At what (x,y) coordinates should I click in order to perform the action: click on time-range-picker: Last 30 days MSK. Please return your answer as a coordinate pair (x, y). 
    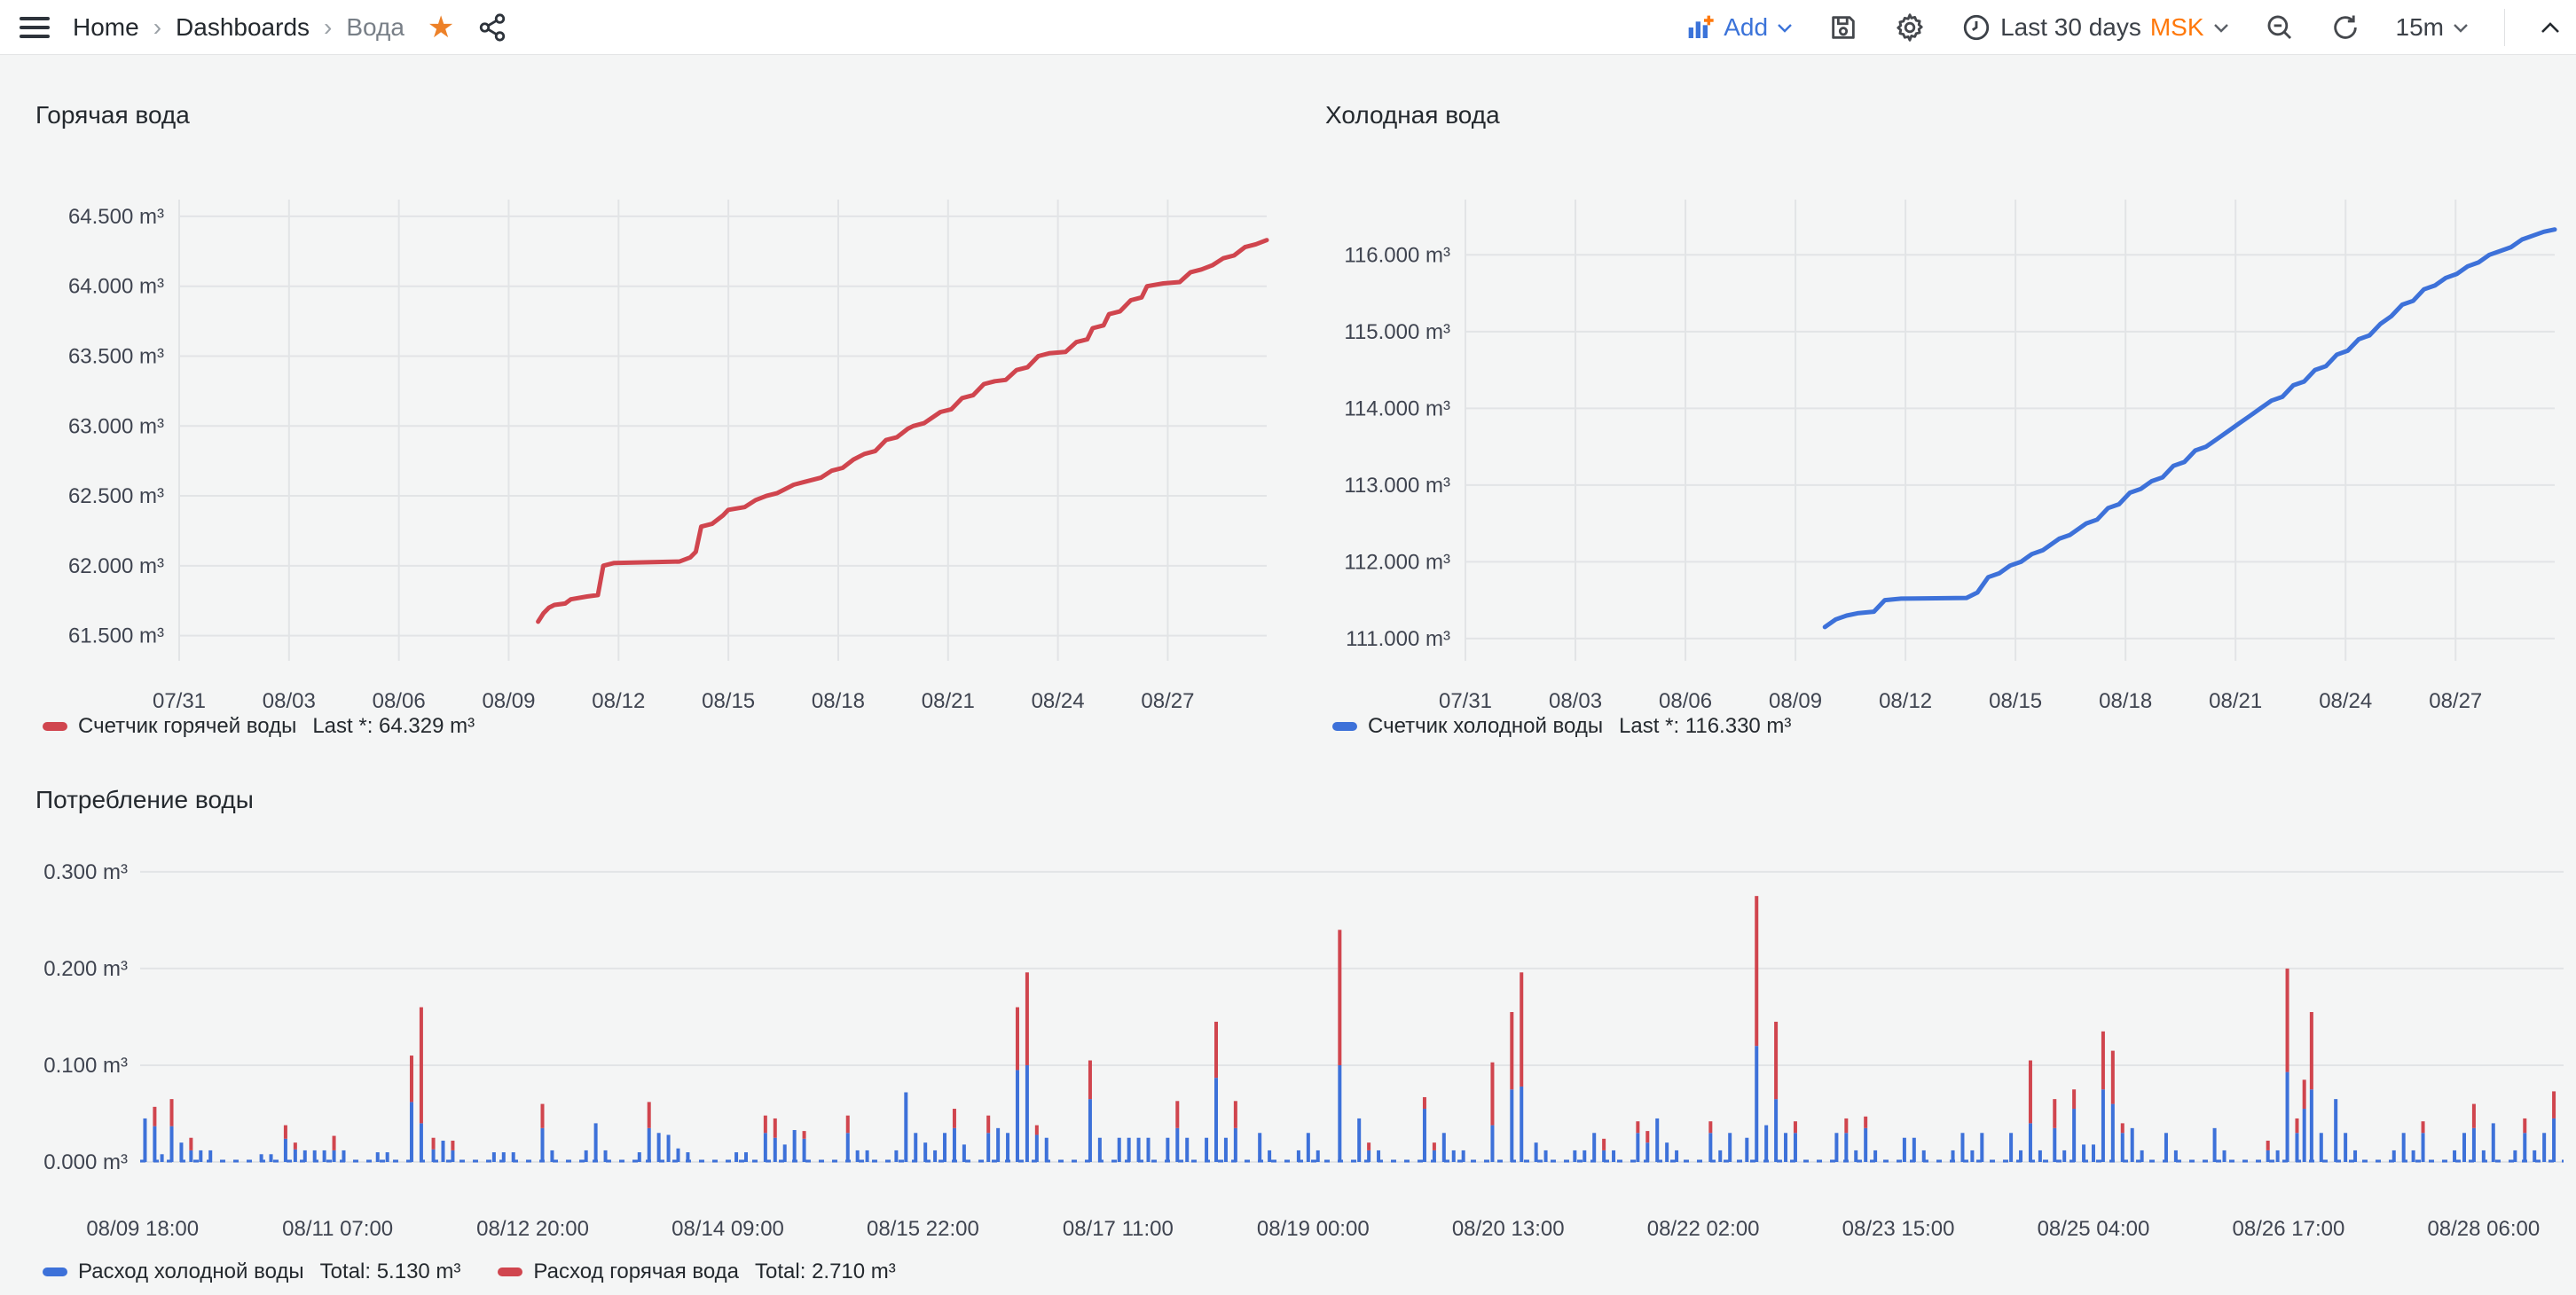
    Looking at the image, I should click on (2094, 27).